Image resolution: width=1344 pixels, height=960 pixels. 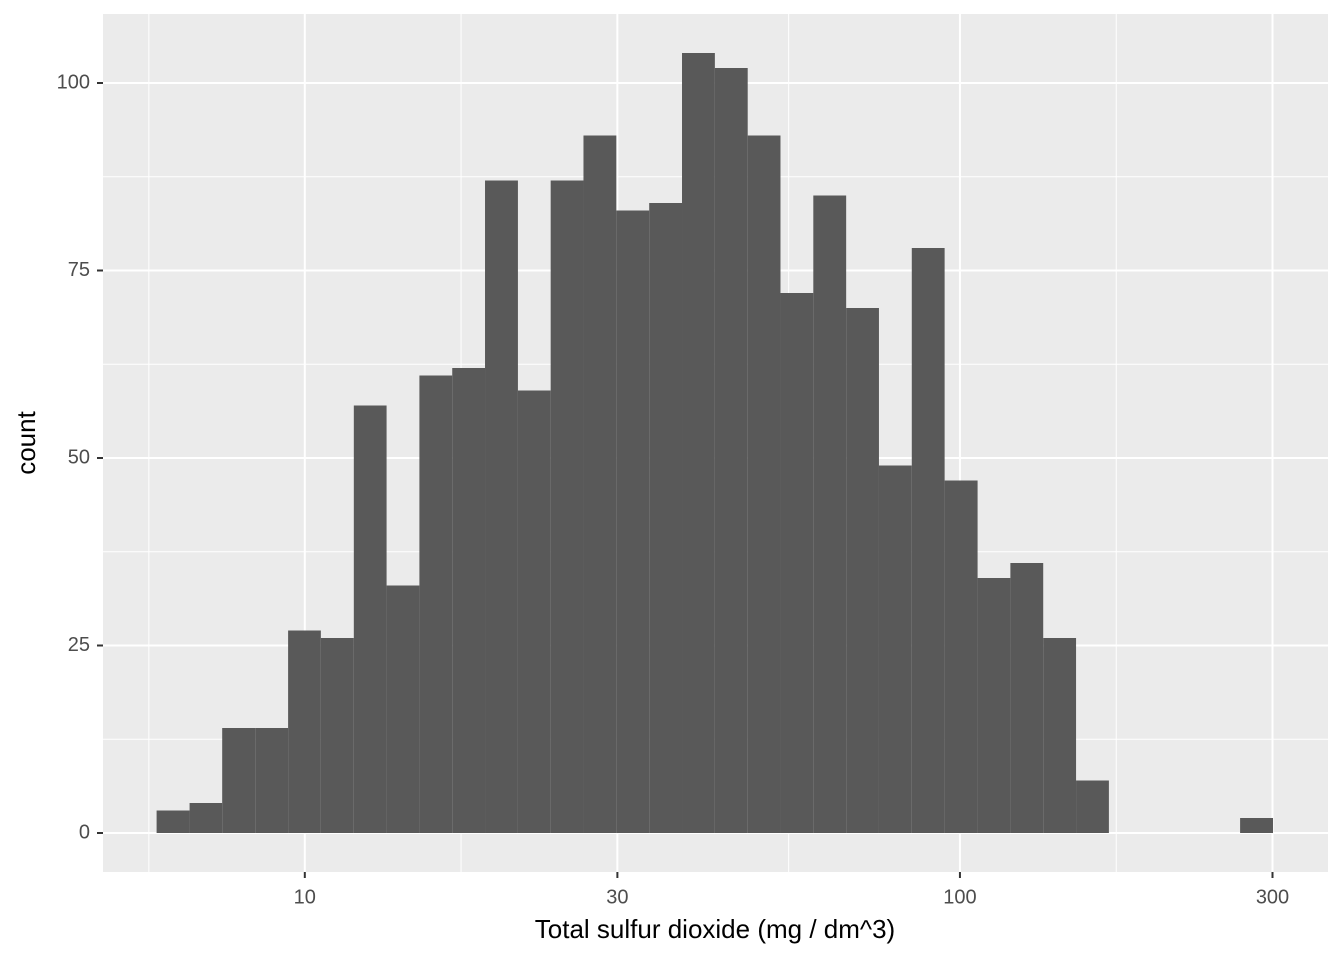 What do you see at coordinates (959, 897) in the screenshot?
I see `x-tick-label: 100` at bounding box center [959, 897].